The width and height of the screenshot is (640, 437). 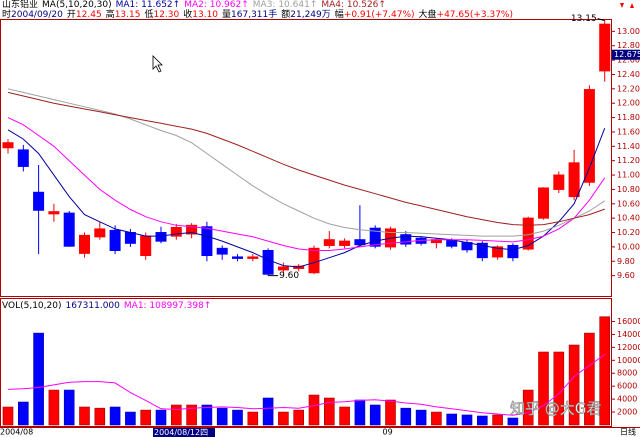 What do you see at coordinates (628, 334) in the screenshot?
I see `y-tick-label: 14000` at bounding box center [628, 334].